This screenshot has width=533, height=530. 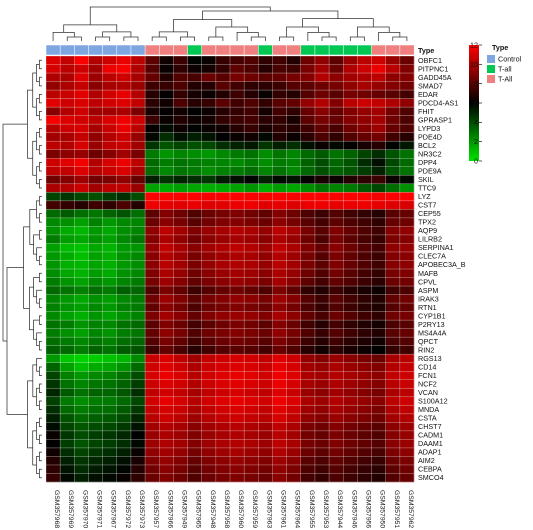 What do you see at coordinates (427, 281) in the screenshot?
I see `gene-label: CPVL` at bounding box center [427, 281].